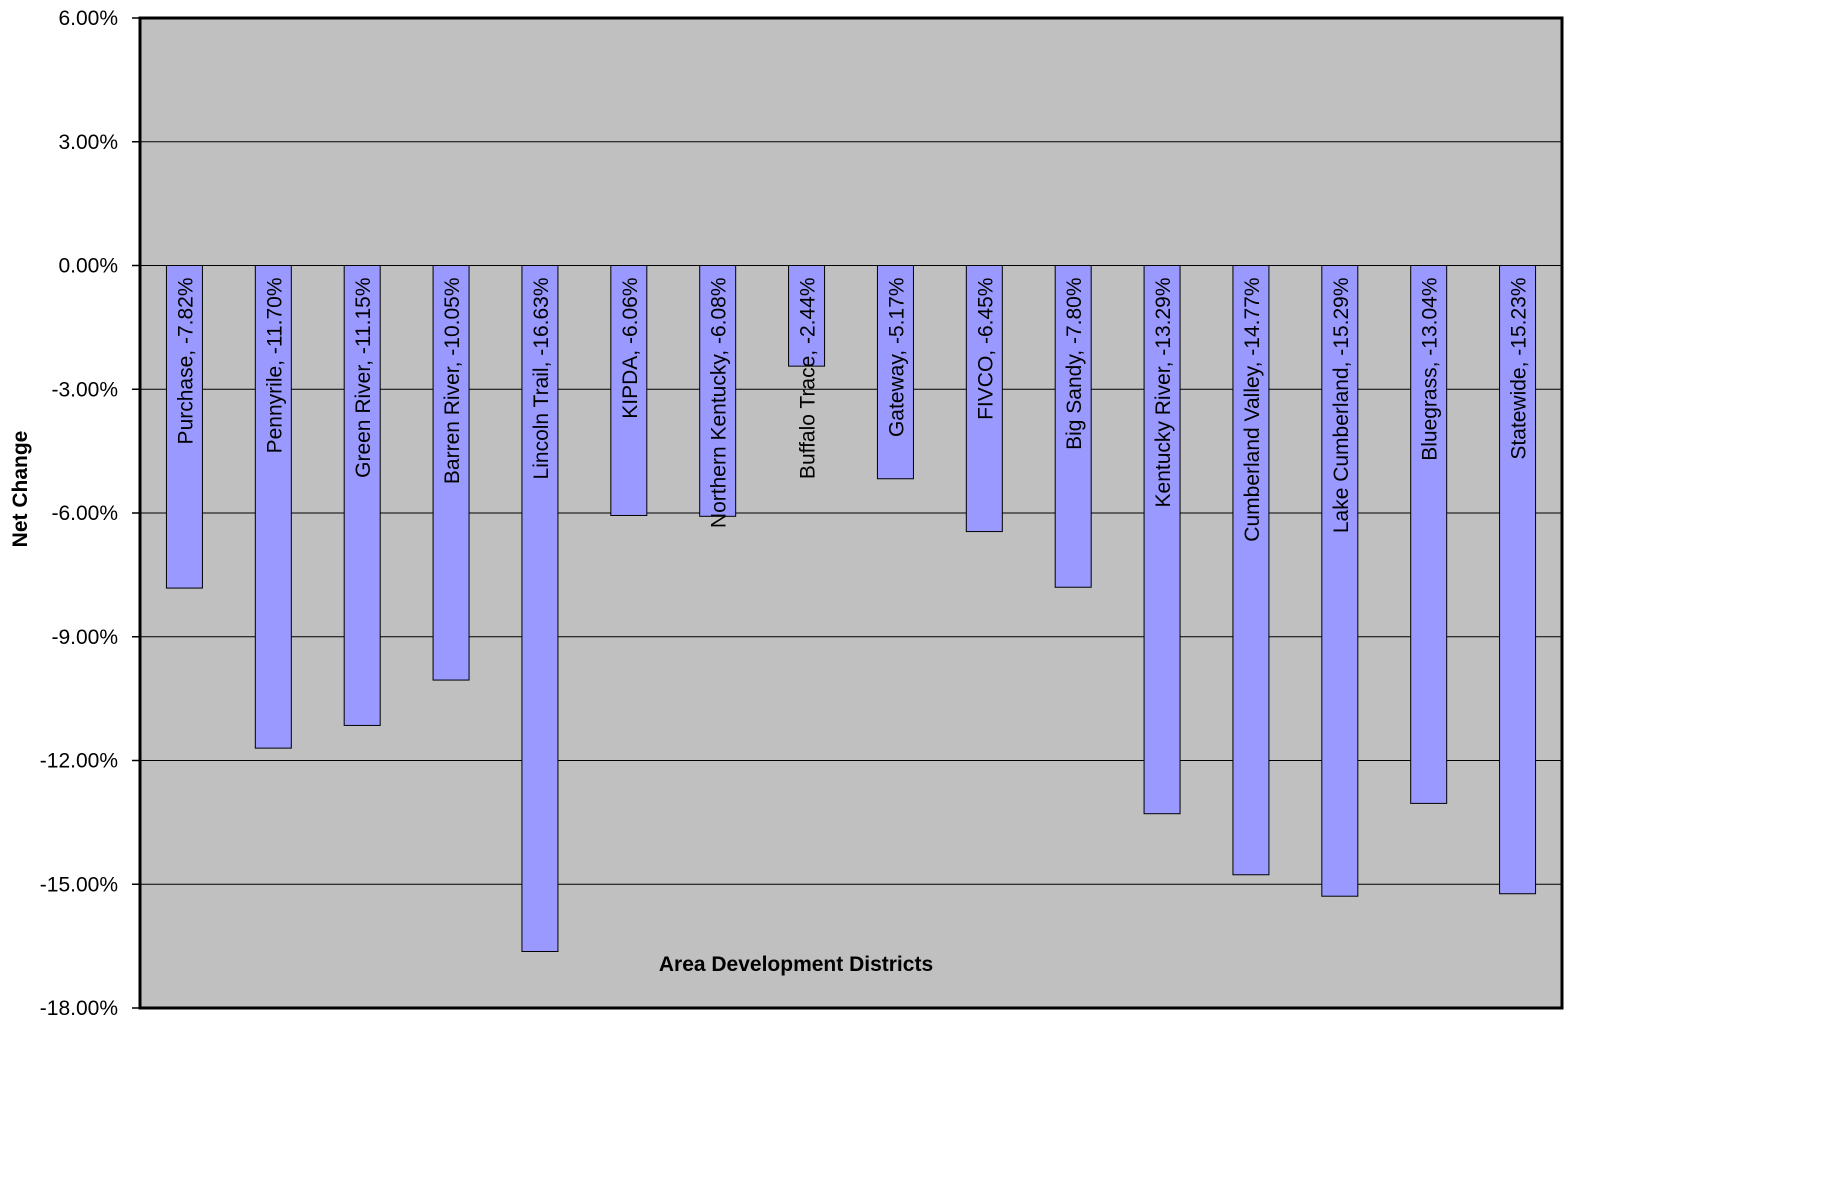  Describe the element at coordinates (84, 389) in the screenshot. I see `y-tick-label: -3.00%` at that location.